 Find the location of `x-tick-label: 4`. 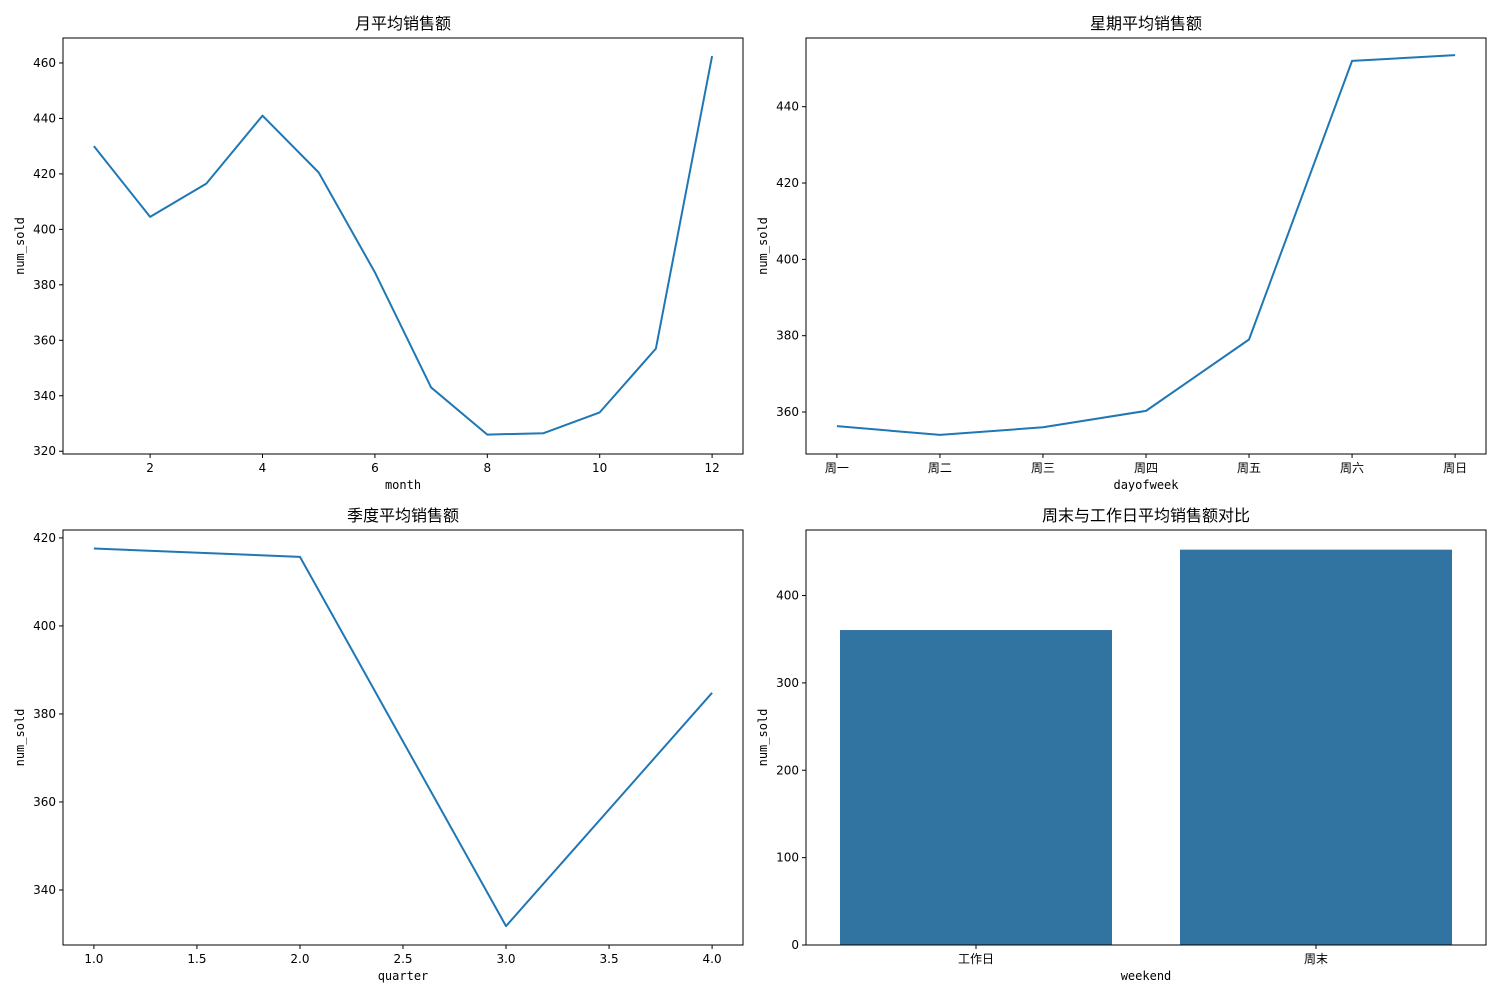

x-tick-label: 4 is located at coordinates (263, 468).